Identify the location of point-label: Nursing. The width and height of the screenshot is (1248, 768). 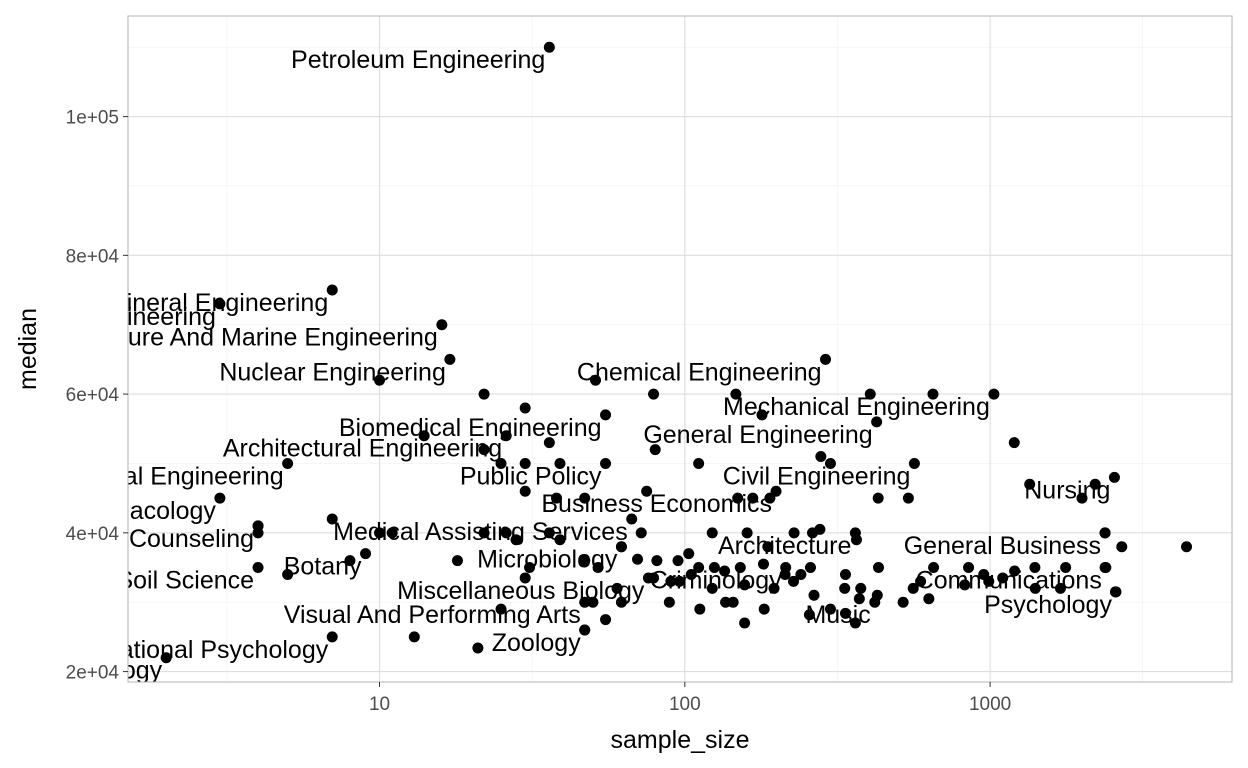
(1067, 490).